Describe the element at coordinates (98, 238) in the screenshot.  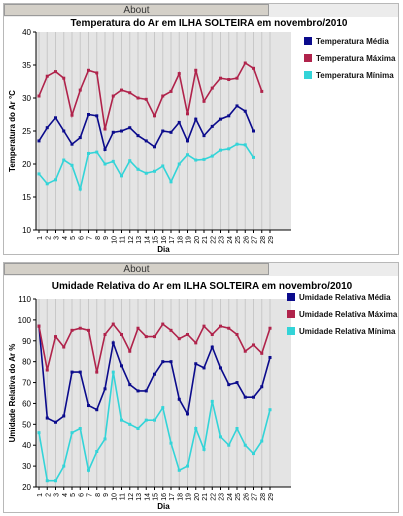
I see `x-tick-label: 8` at that location.